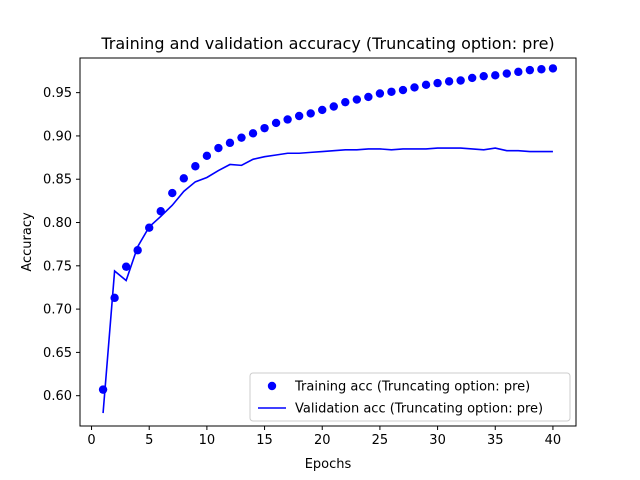  I want to click on legend-marker-swatch, so click(272, 386).